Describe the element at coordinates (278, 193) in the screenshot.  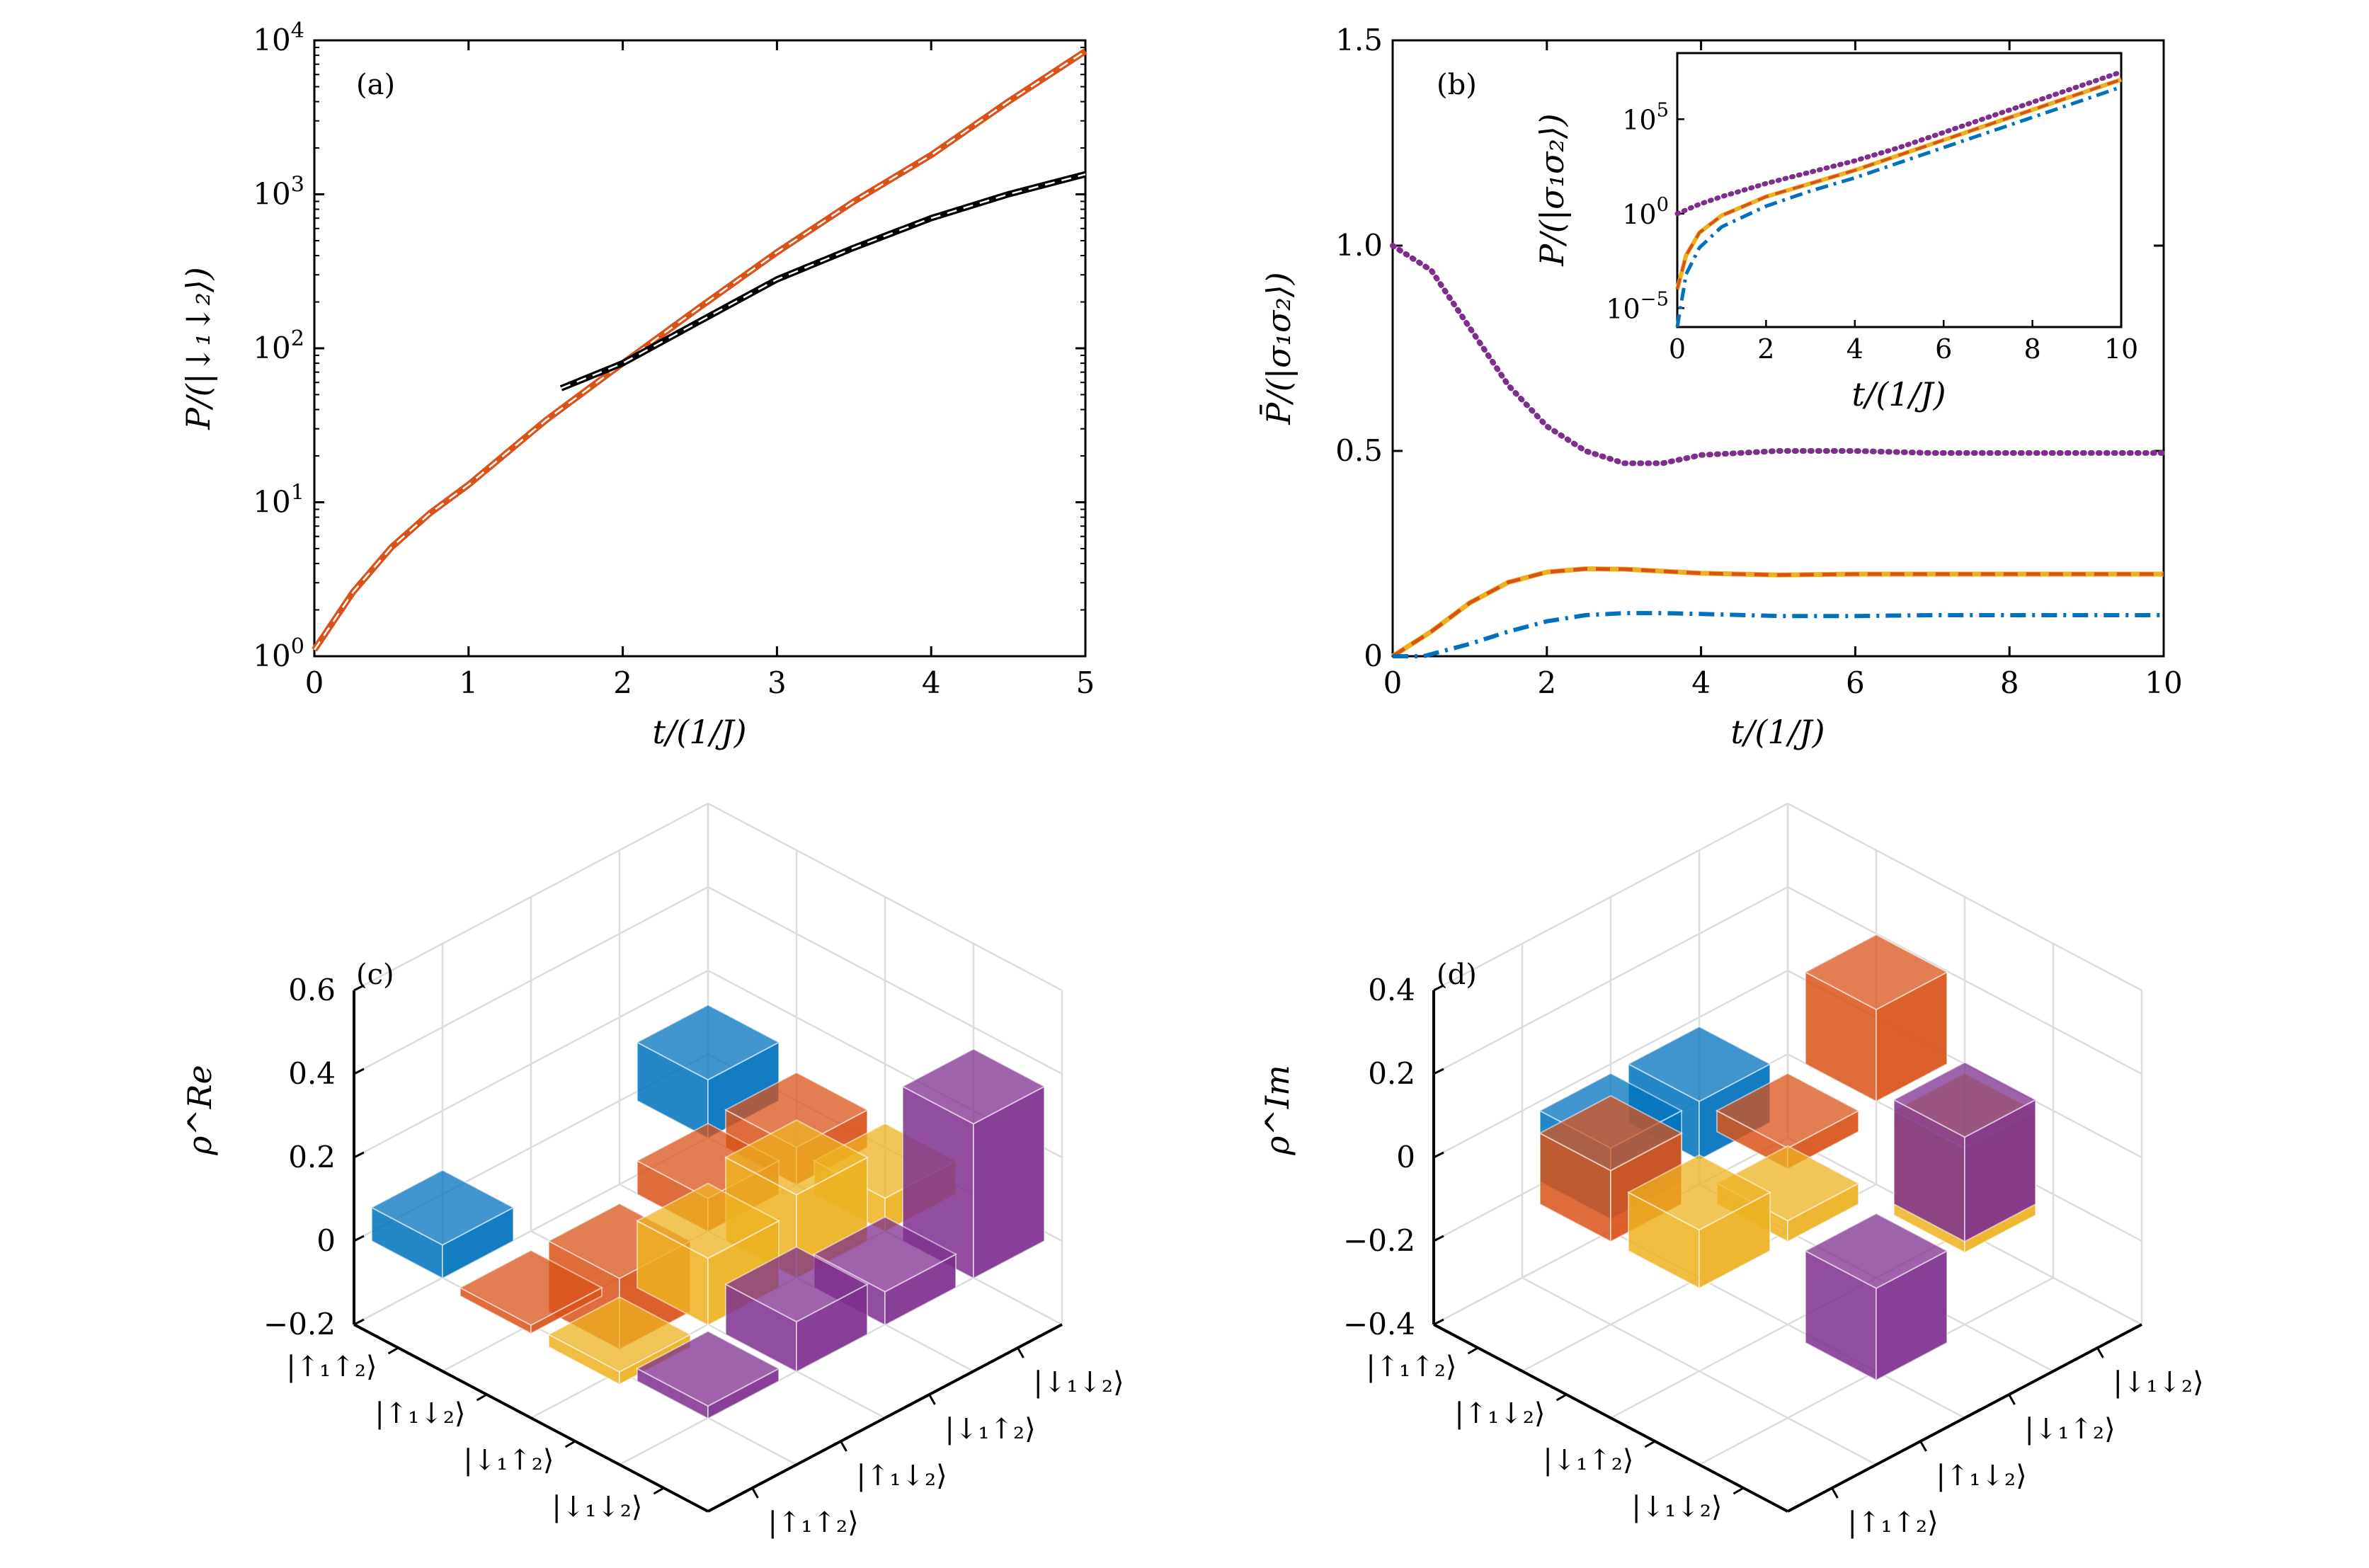
I see `a-y-tick-label: 10³` at that location.